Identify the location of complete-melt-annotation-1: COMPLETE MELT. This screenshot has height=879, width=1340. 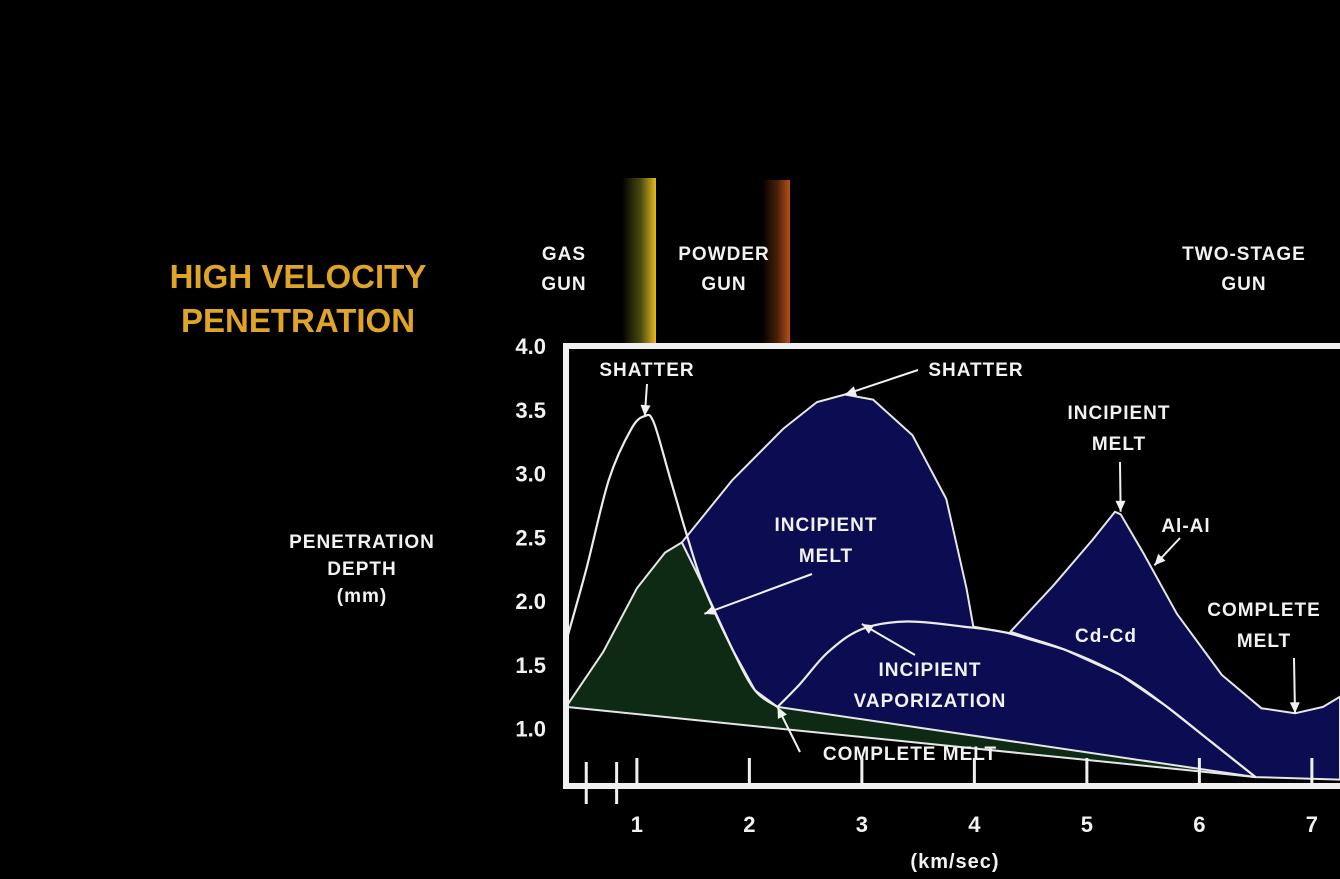
(910, 754).